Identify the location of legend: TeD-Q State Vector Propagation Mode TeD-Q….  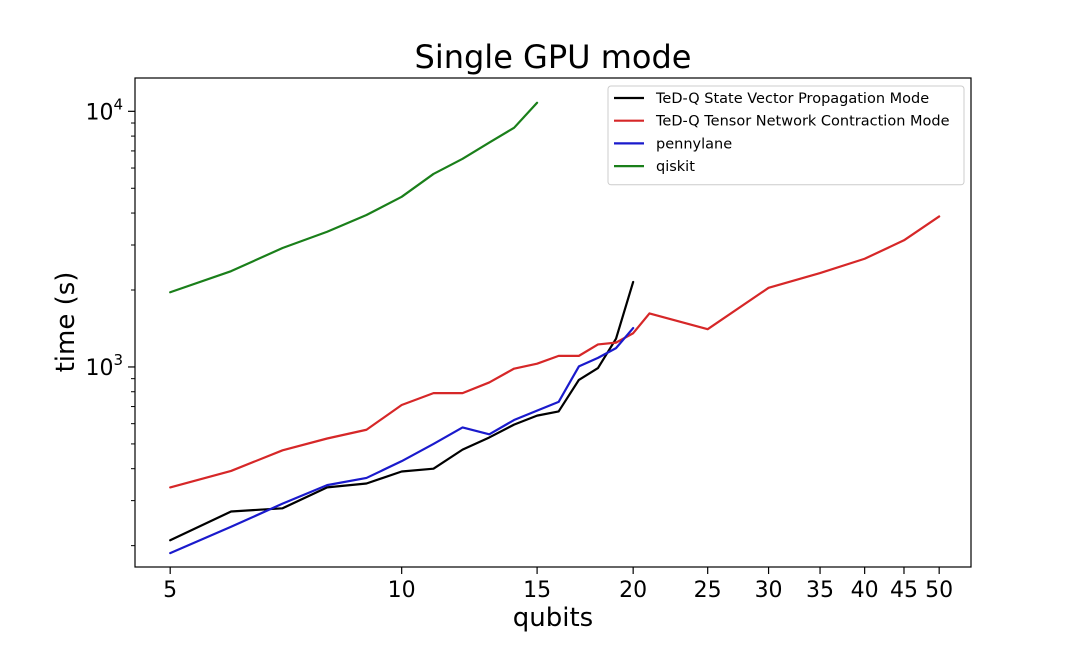
(786, 135).